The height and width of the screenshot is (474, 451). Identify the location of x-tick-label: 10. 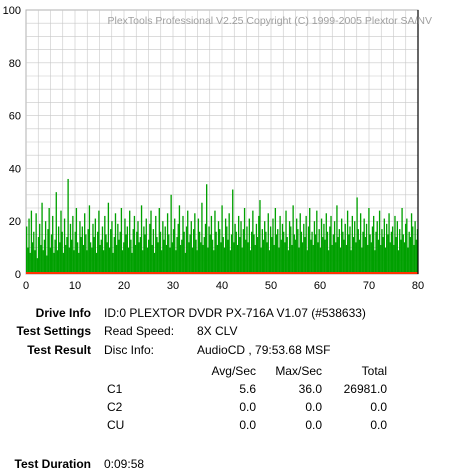
(75, 286).